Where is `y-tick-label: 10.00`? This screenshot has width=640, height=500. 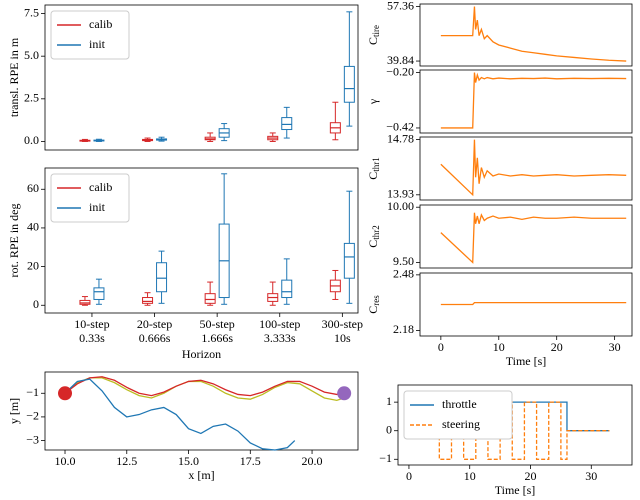
y-tick-label: 10.00 is located at coordinates (400, 206).